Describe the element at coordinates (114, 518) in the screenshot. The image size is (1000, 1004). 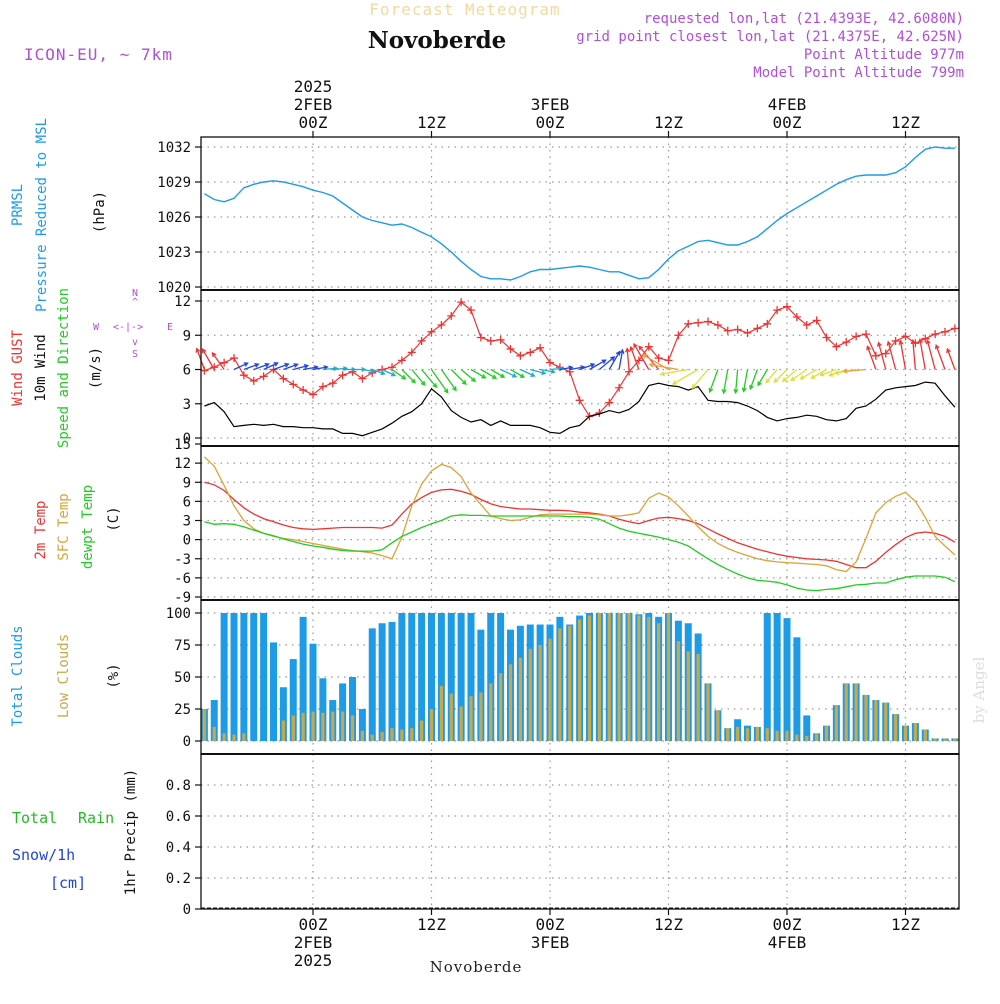
I see `temp-unit: (C)` at that location.